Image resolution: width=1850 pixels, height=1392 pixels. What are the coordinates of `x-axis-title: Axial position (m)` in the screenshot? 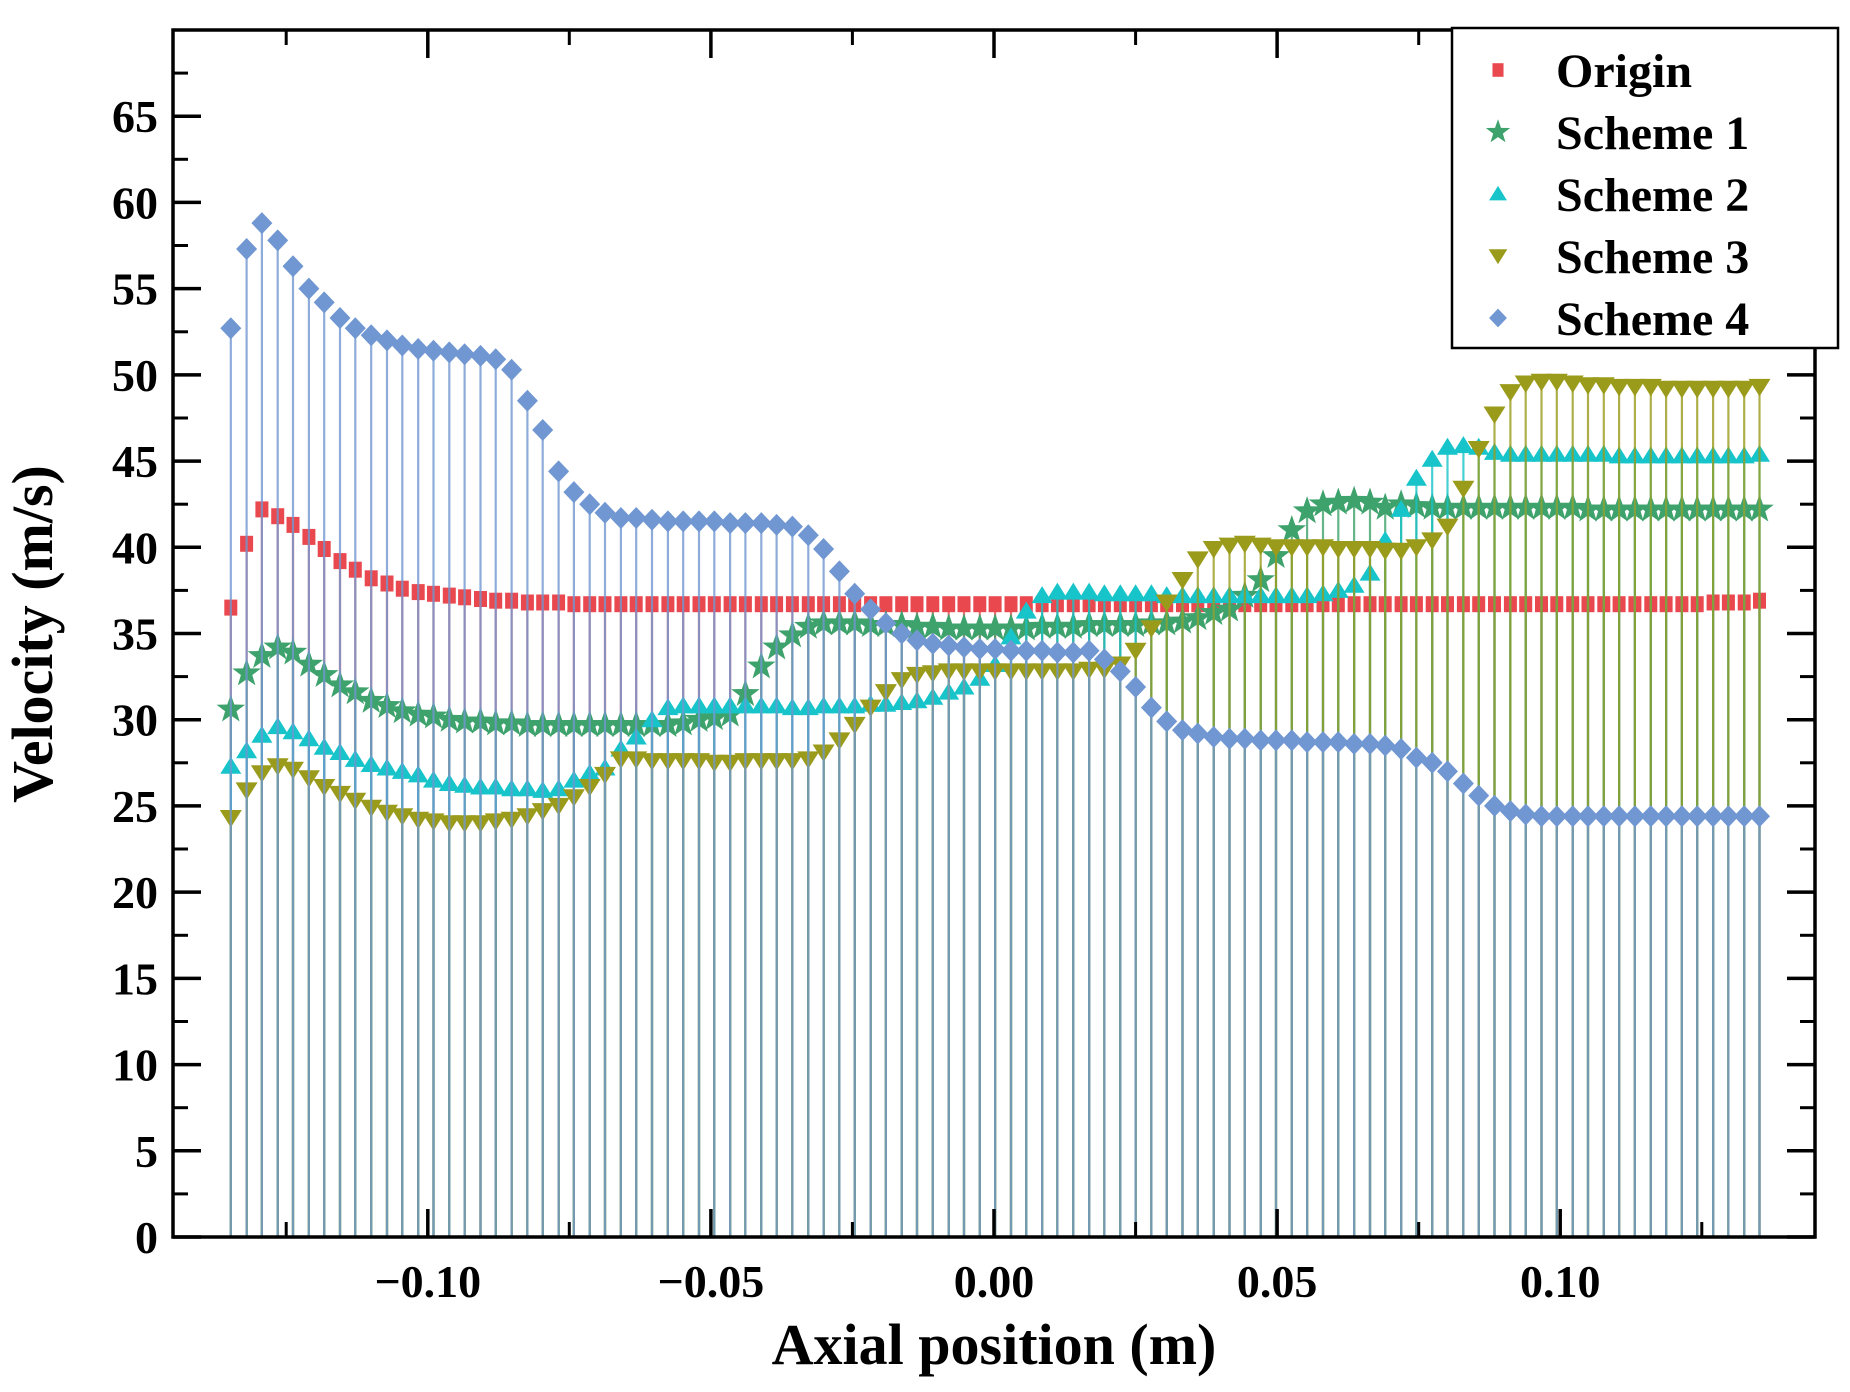 It's located at (994, 1344).